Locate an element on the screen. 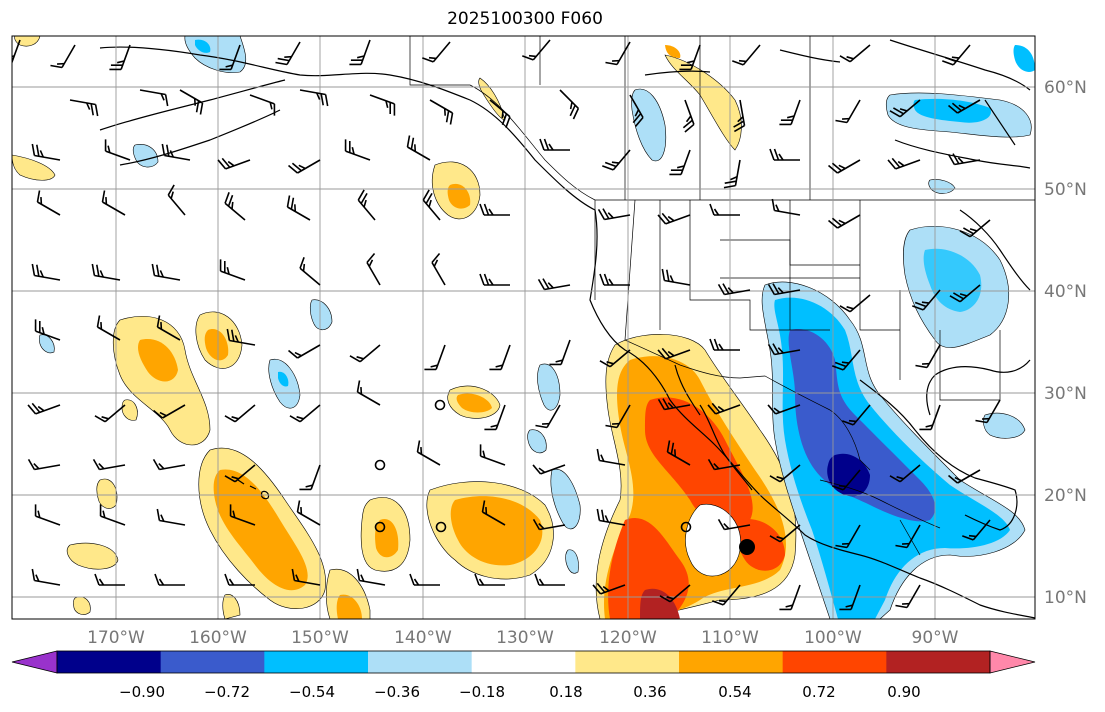 This screenshot has width=1105, height=712. colorbar-tick-label: 0.90 is located at coordinates (903, 692).